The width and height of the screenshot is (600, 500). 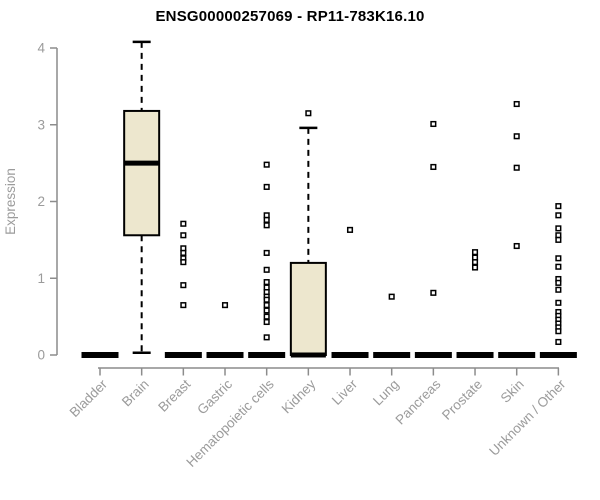 I want to click on box-kidney, so click(x=308, y=234).